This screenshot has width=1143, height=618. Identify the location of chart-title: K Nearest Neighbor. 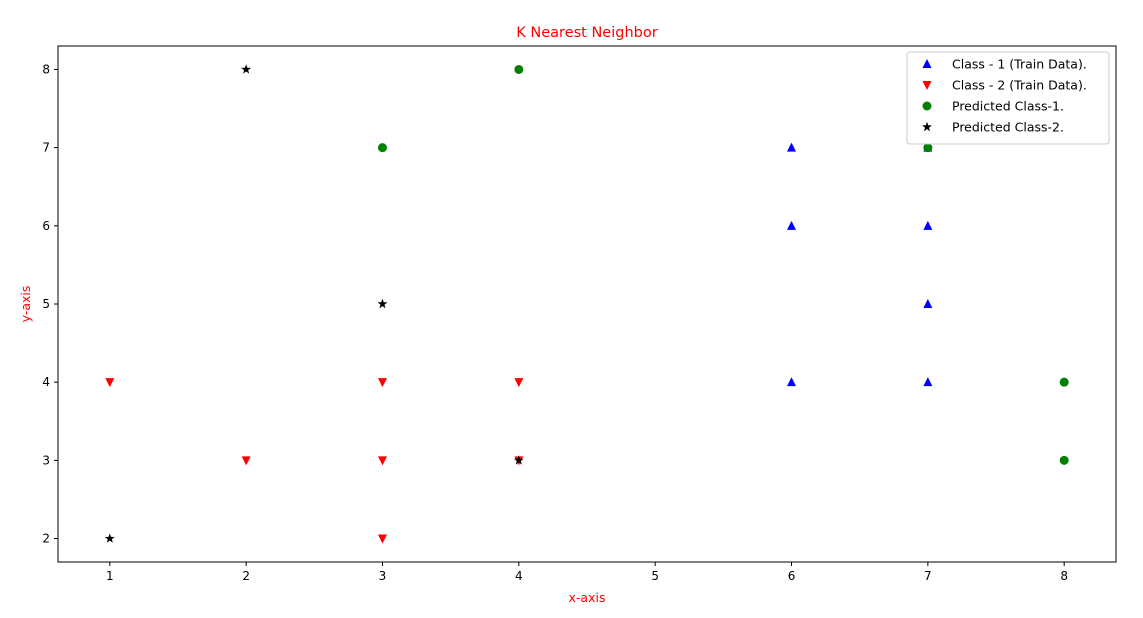
(586, 33).